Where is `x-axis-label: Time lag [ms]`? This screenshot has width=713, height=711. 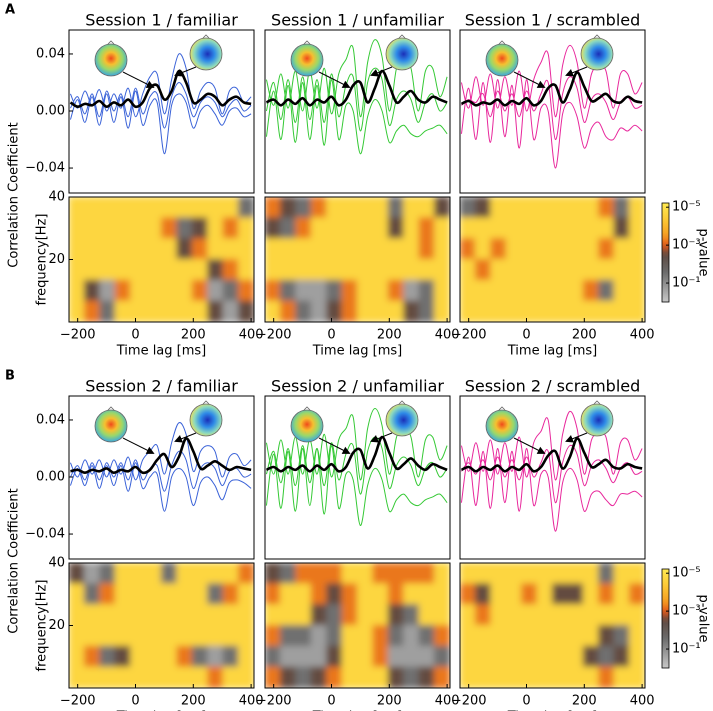
x-axis-label: Time lag [ms] is located at coordinates (357, 351).